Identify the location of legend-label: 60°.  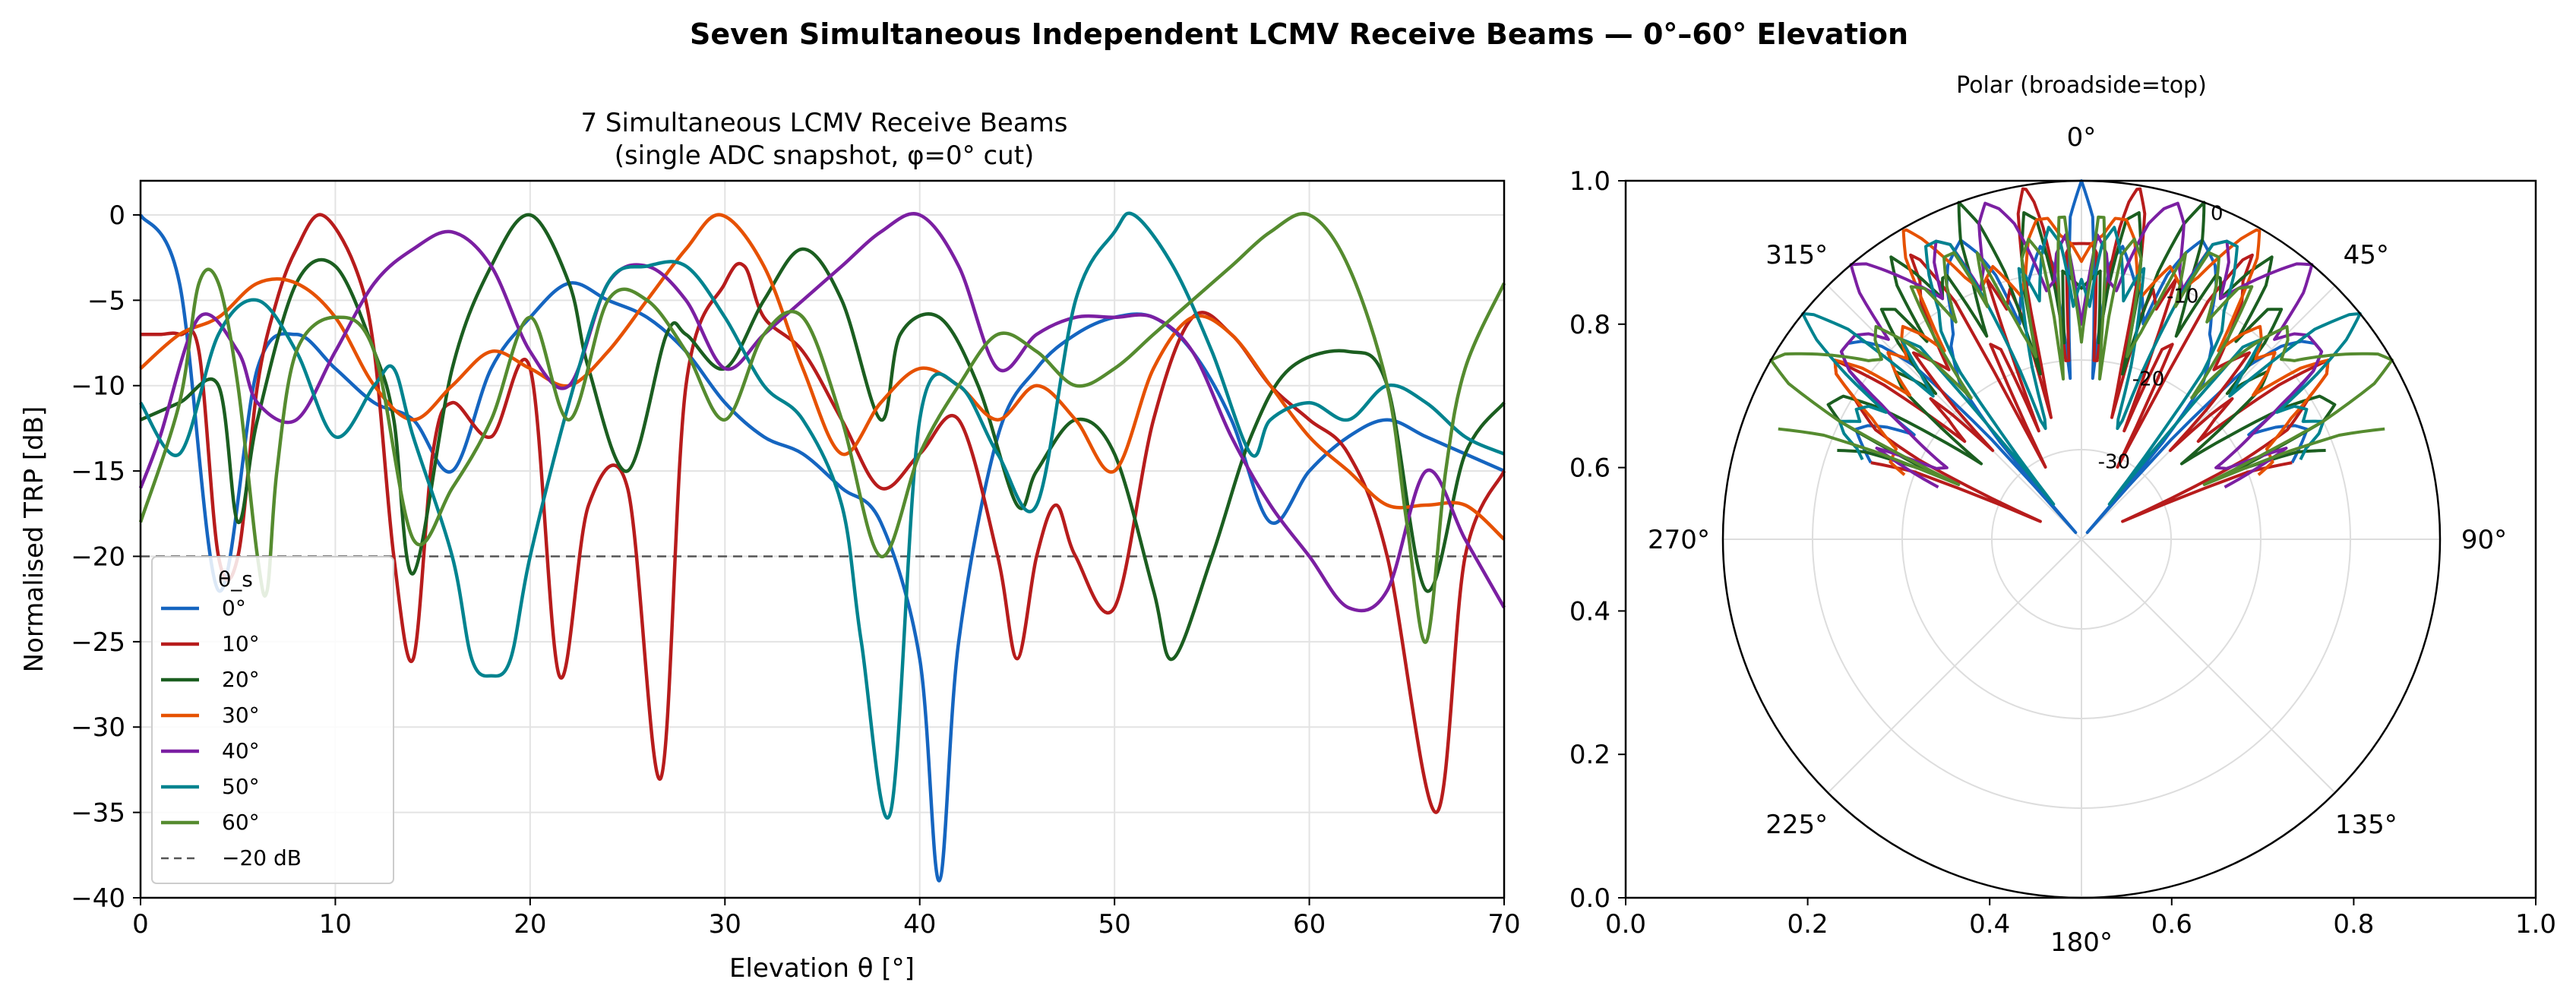
(241, 822).